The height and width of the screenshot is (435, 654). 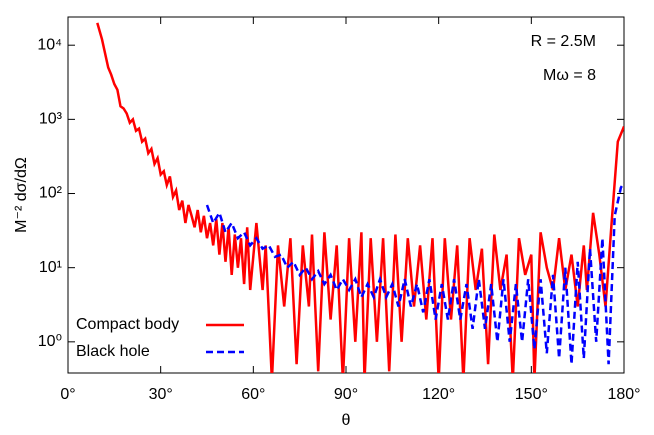 I want to click on y-tick-label: 10², so click(x=51, y=193).